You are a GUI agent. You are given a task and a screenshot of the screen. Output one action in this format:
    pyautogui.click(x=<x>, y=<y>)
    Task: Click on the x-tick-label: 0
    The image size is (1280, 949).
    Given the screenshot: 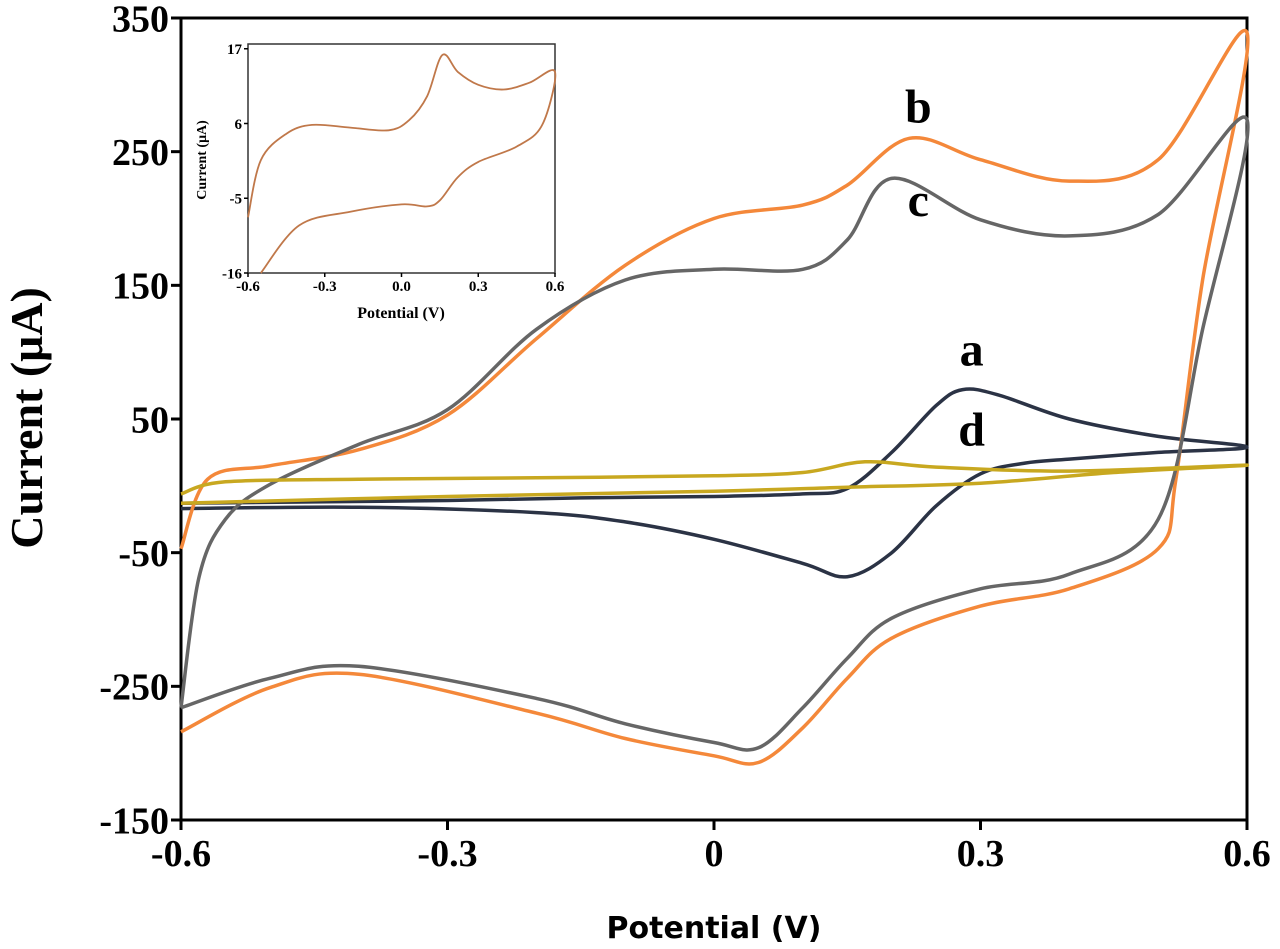 What is the action you would take?
    pyautogui.click(x=714, y=854)
    